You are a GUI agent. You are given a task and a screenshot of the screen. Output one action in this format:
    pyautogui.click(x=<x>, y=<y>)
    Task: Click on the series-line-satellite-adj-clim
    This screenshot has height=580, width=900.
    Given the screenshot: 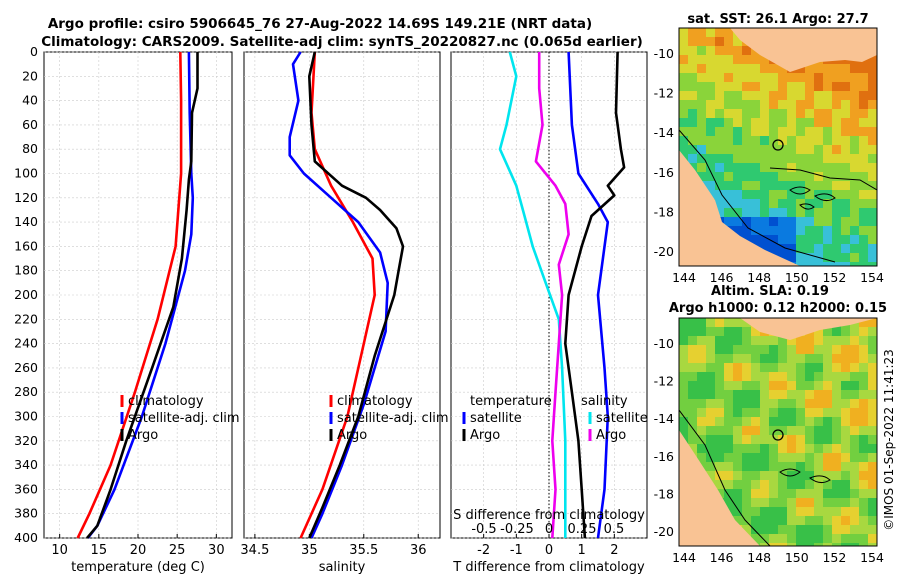 What is the action you would take?
    pyautogui.click(x=339, y=295)
    